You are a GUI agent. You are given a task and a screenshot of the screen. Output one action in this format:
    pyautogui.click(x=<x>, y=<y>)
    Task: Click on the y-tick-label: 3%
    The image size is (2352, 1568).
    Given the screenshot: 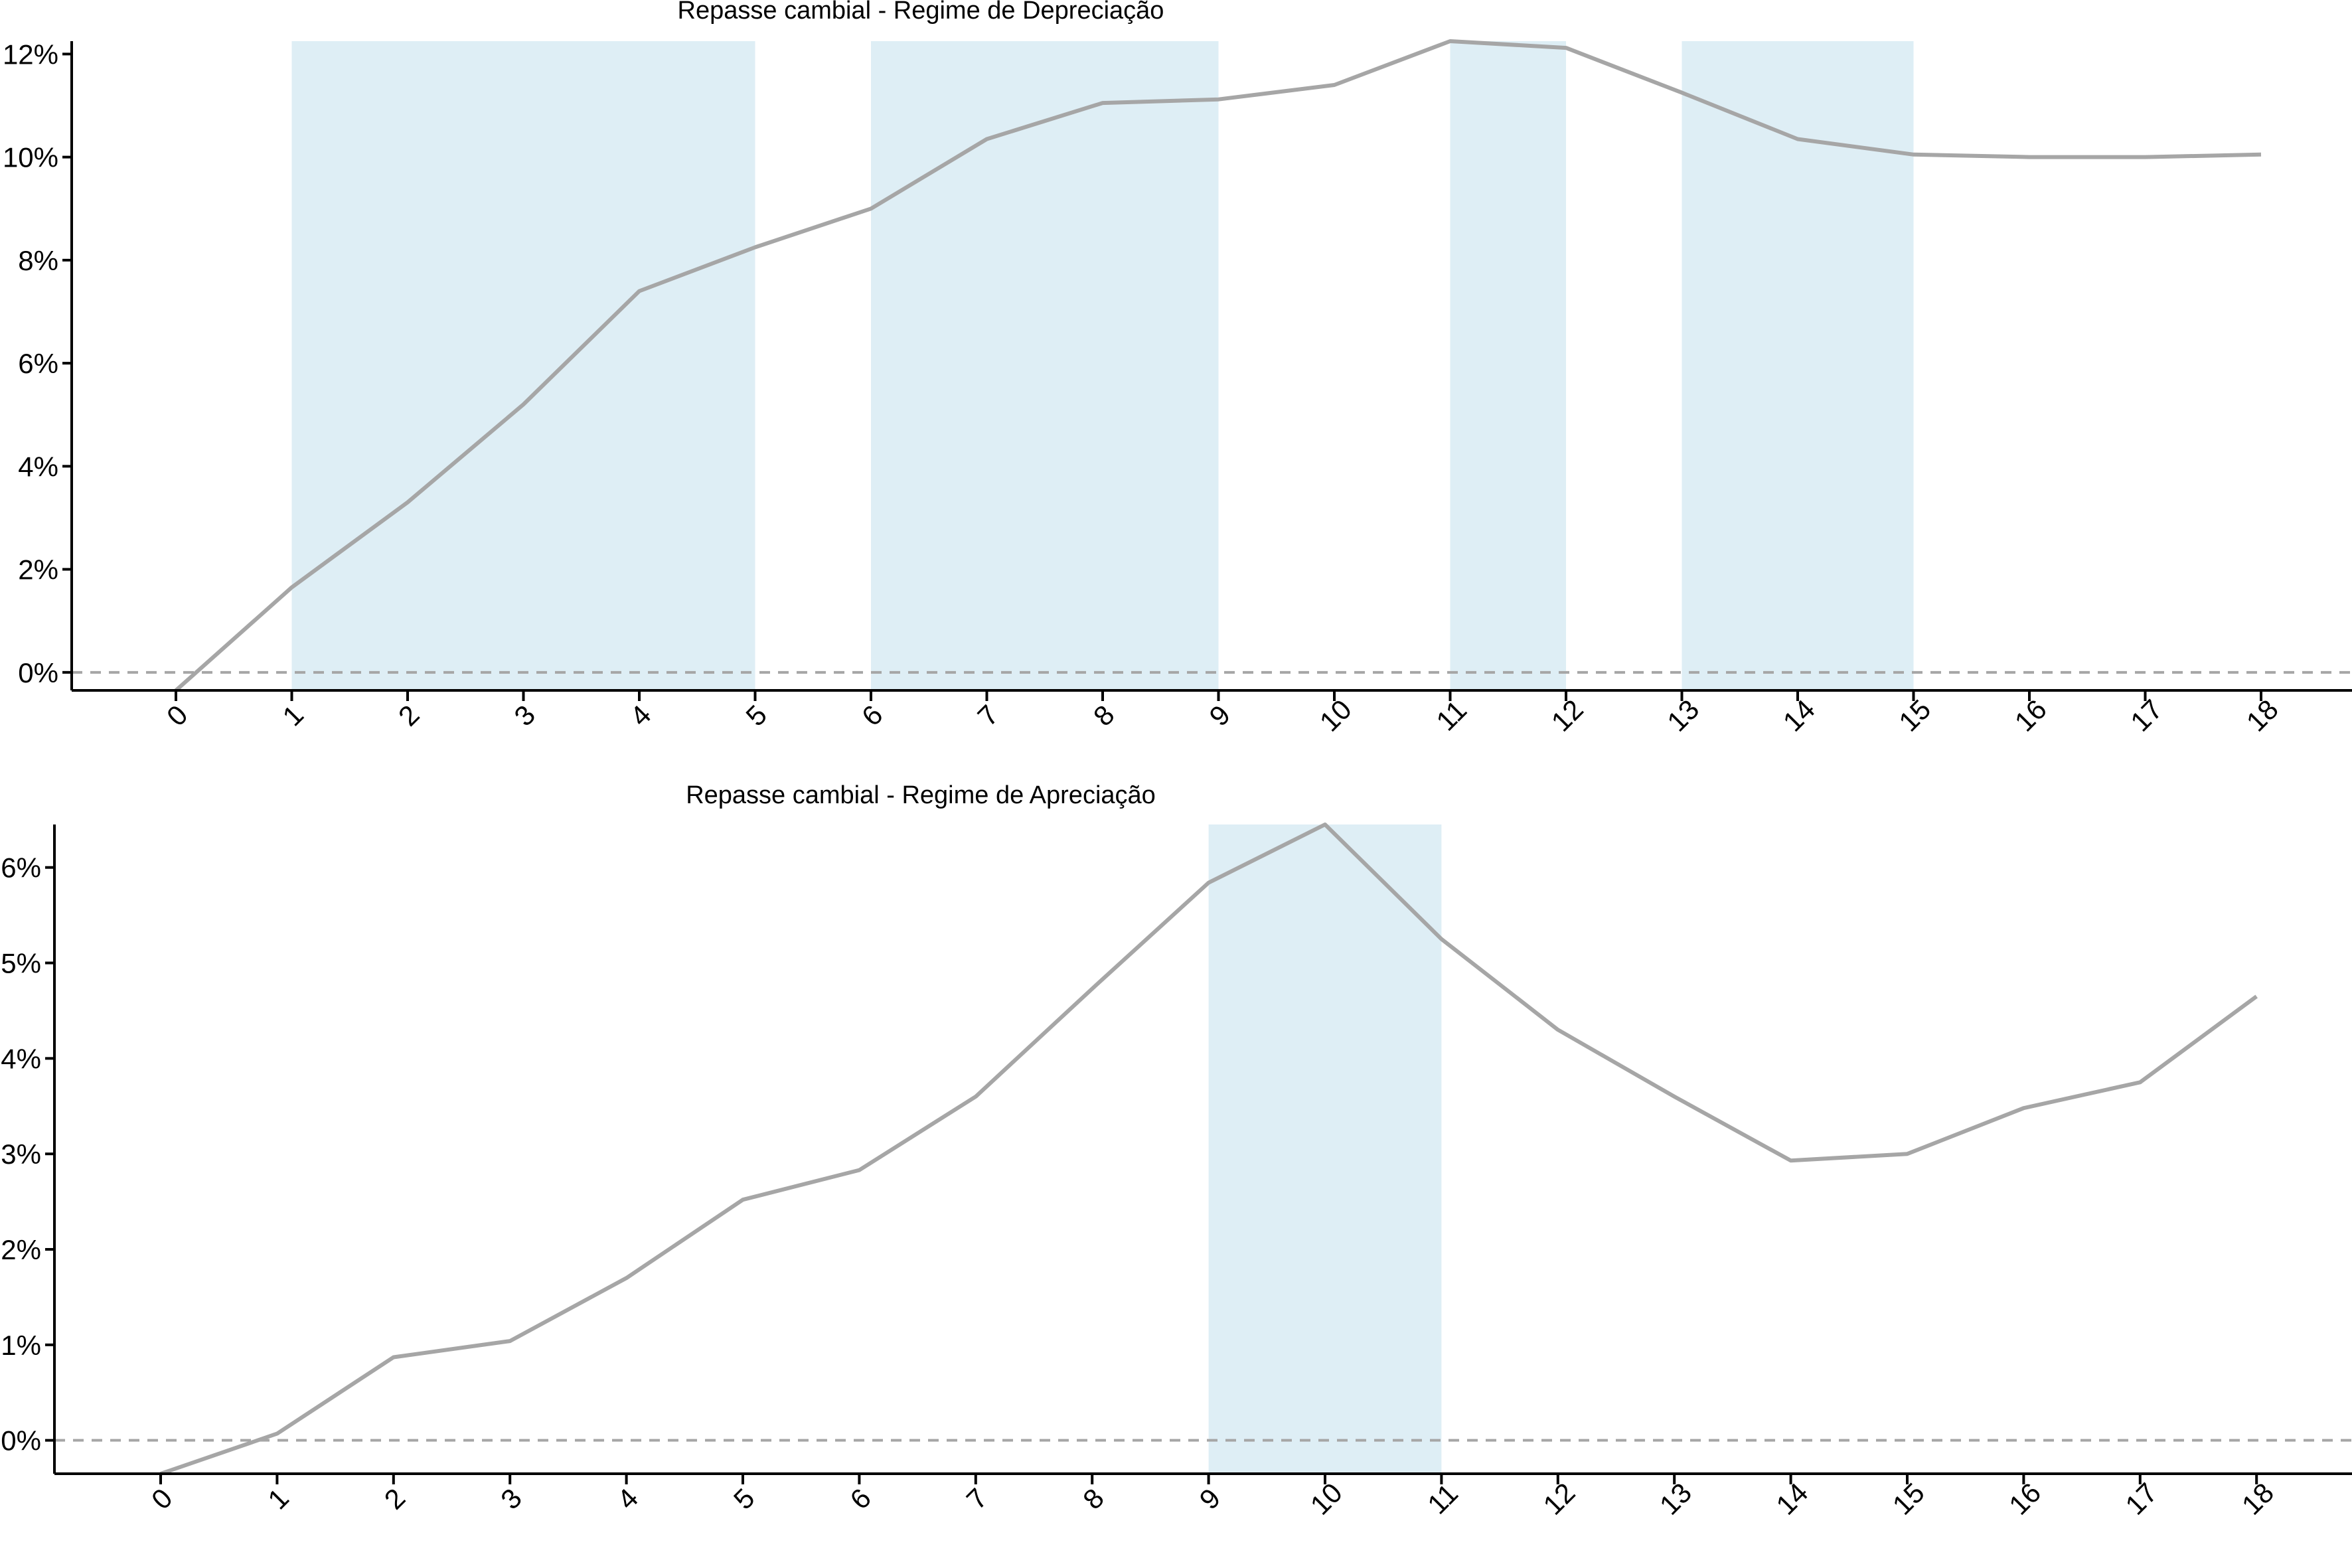 What is the action you would take?
    pyautogui.click(x=21, y=1154)
    